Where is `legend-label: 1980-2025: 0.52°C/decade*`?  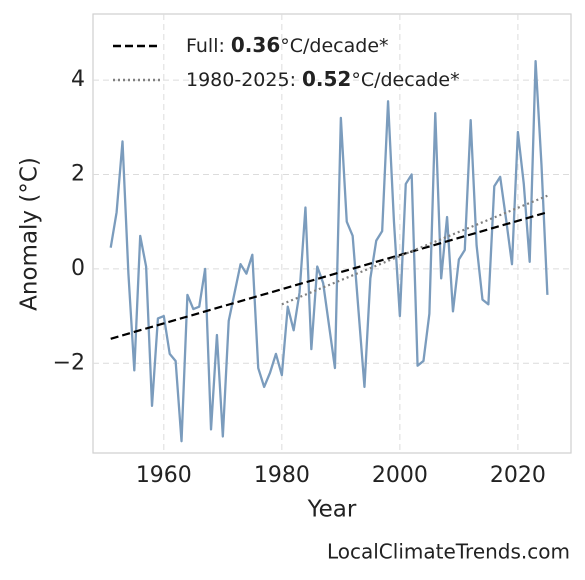
legend-label: 1980-2025: 0.52°C/decade* is located at coordinates (323, 79).